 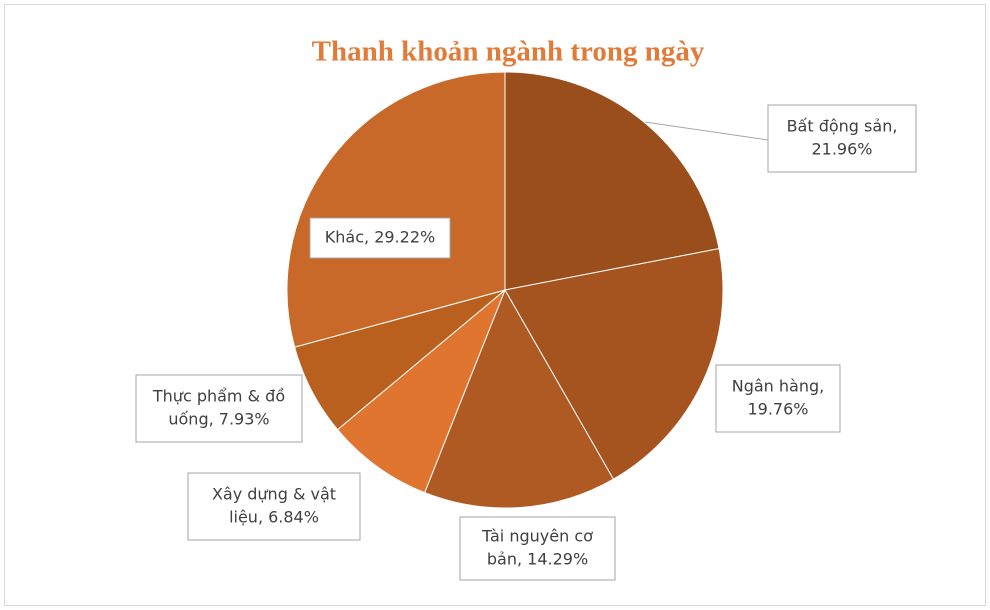 I want to click on data-label: Ngân hàng,, so click(x=778, y=386).